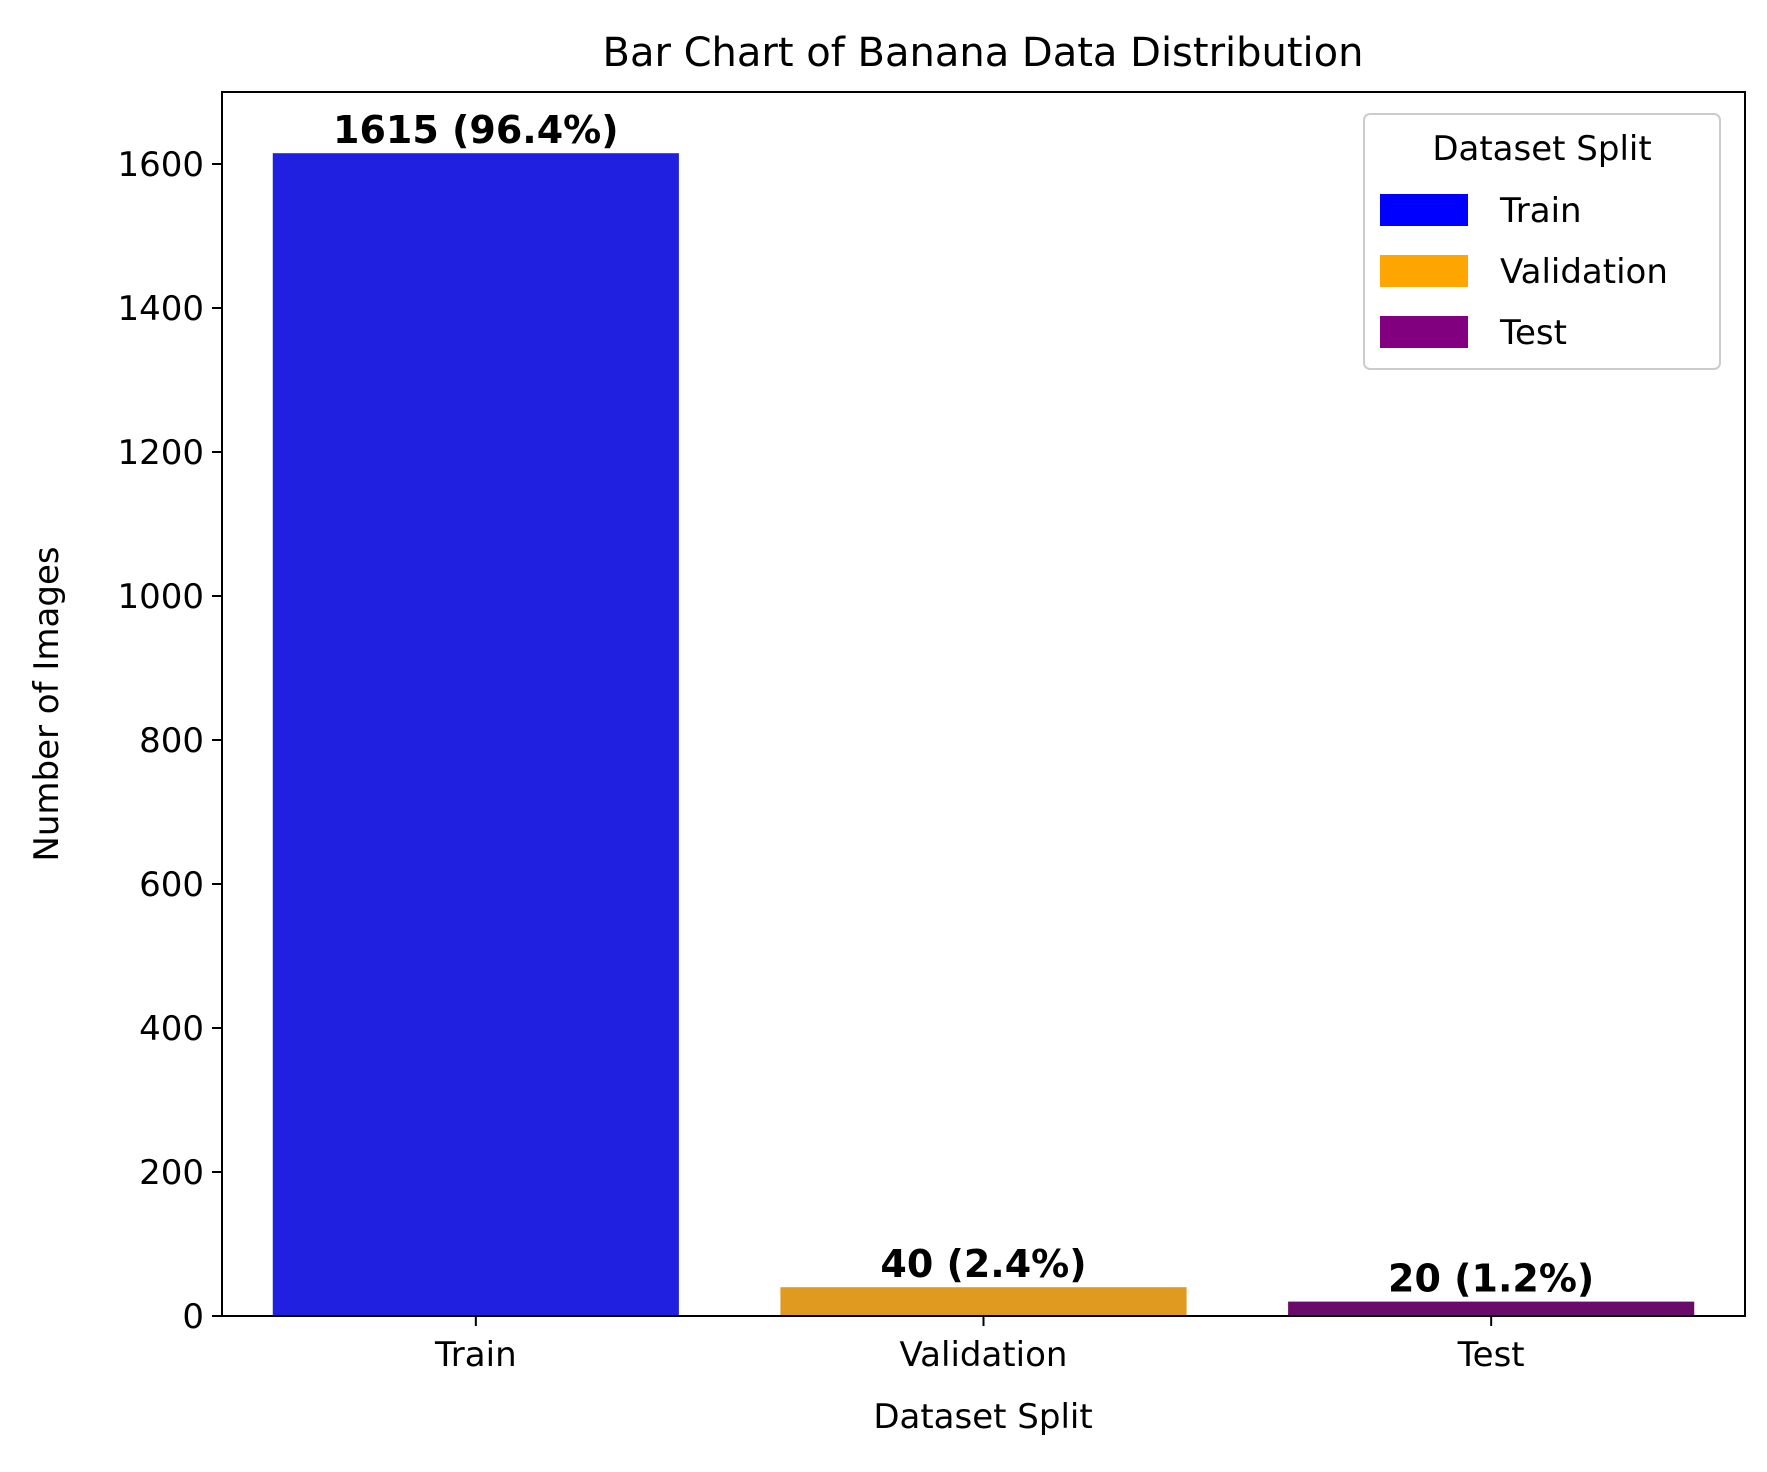  What do you see at coordinates (1533, 333) in the screenshot?
I see `legend-label-test: Test` at bounding box center [1533, 333].